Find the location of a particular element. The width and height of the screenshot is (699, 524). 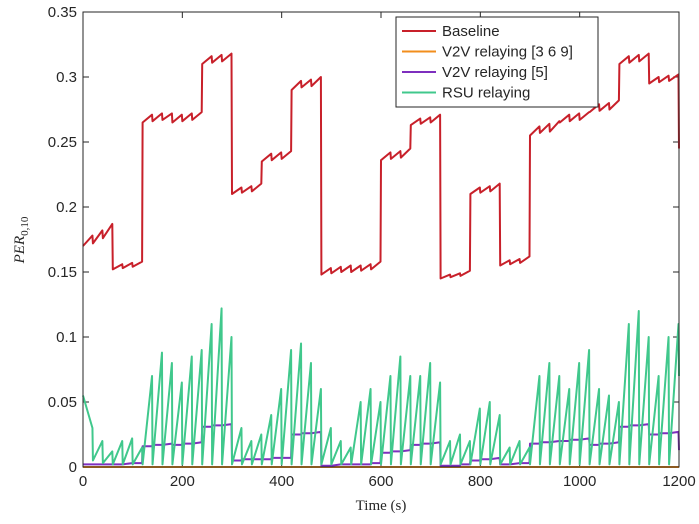

x-tick-label: 600 is located at coordinates (380, 481).